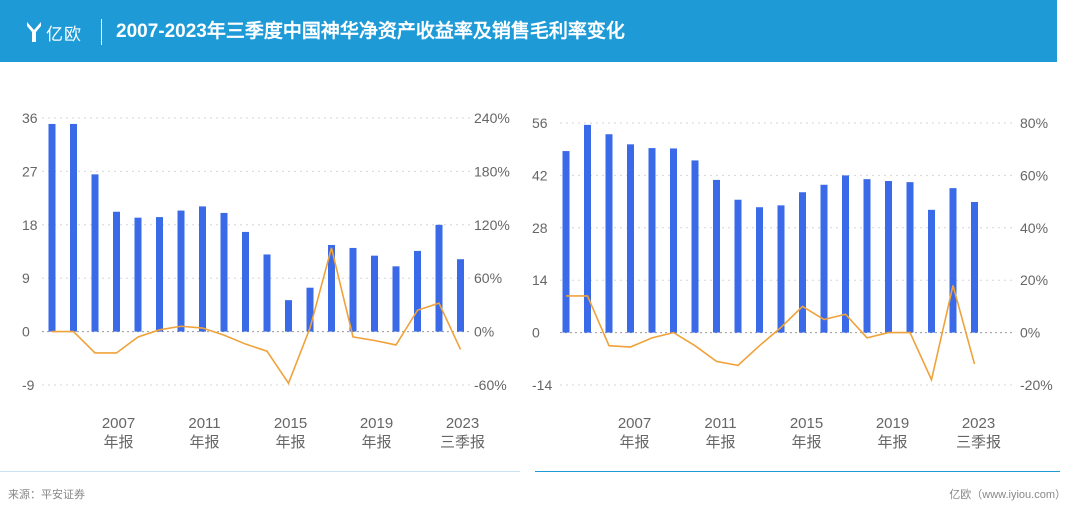  Describe the element at coordinates (101, 32) in the screenshot. I see `header-divider` at that location.